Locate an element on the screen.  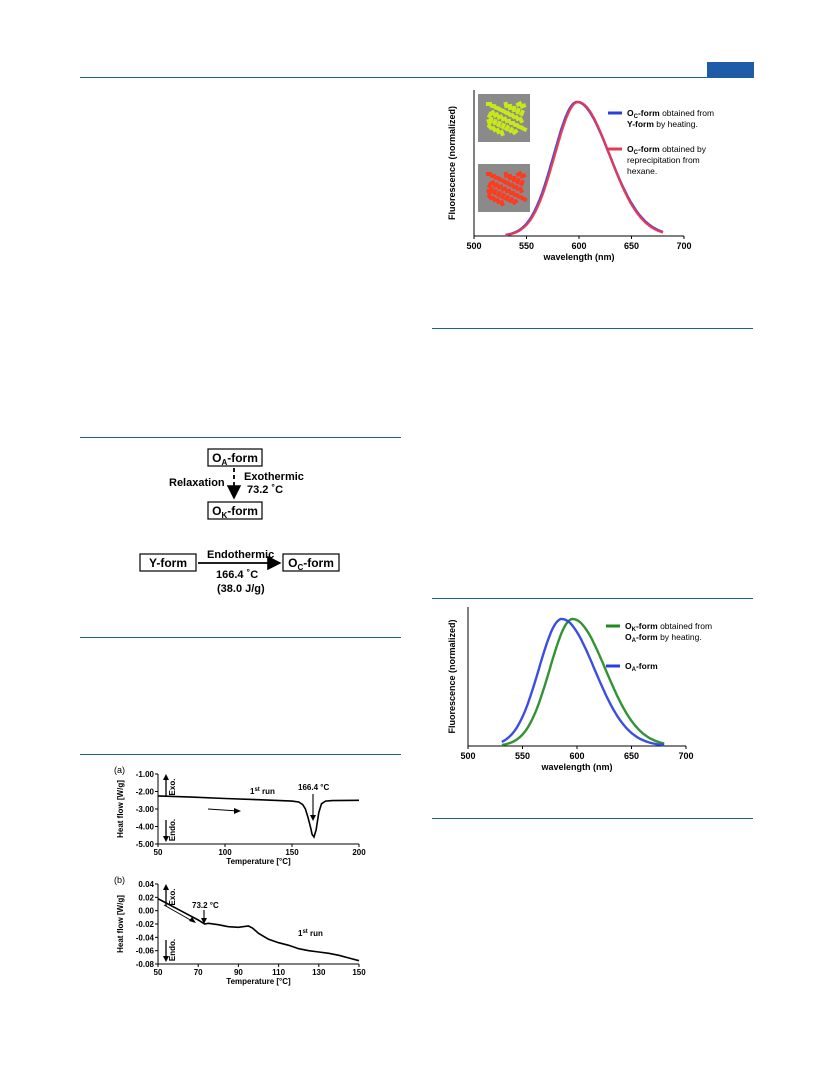
x-axis-label: wavelength (nm) is located at coordinates (578, 257).